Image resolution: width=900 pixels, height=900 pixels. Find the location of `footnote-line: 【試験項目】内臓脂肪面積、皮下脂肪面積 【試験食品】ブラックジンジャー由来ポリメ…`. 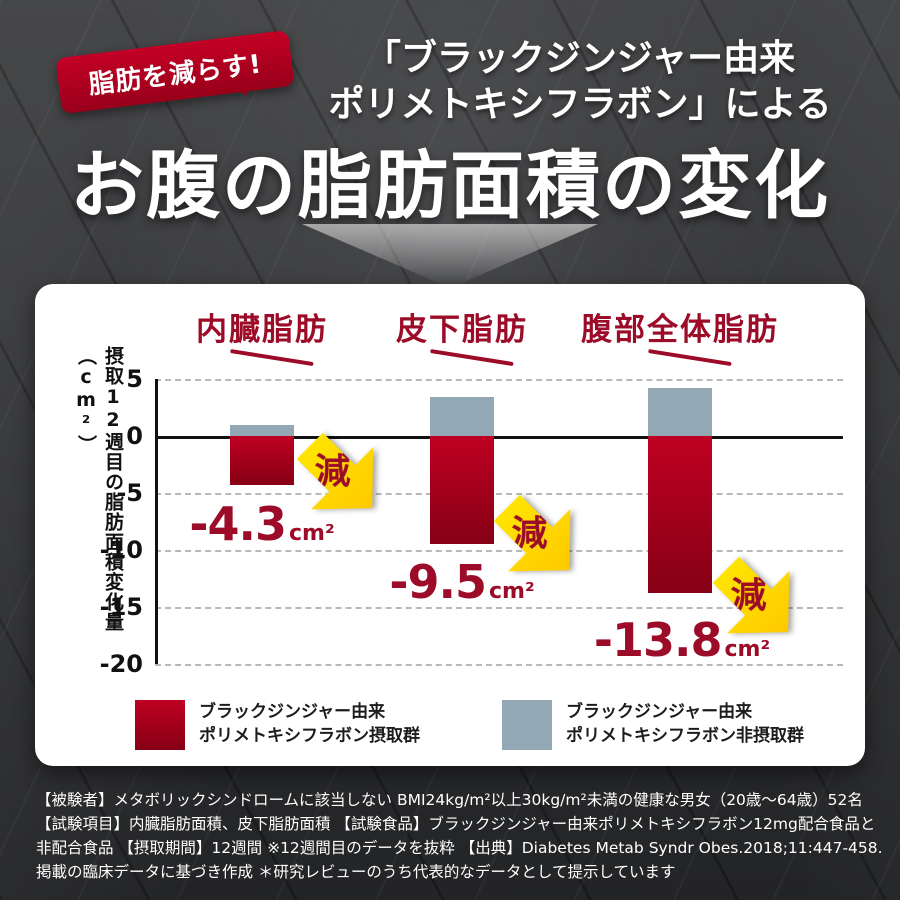

footnote-line: 【試験項目】内臓脂肪面積、皮下脂肪面積 【試験食品】ブラックジンジャー由来ポリメ… is located at coordinates (456, 824).